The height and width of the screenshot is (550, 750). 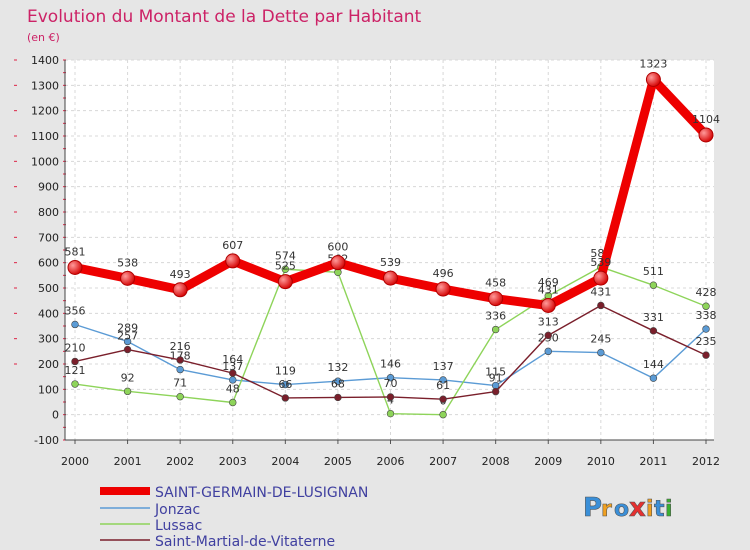 What do you see at coordinates (127, 262) in the screenshot?
I see `data-label: 538` at bounding box center [127, 262].